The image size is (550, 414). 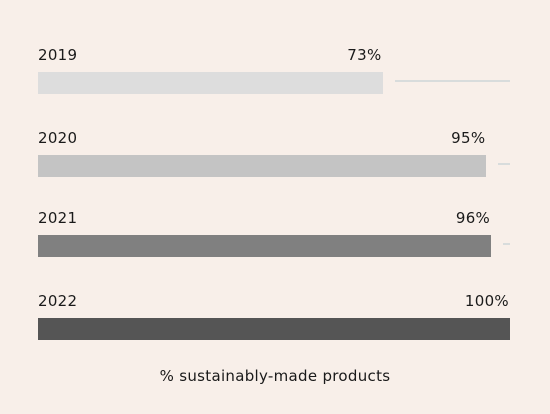 I want to click on bar-2020, so click(x=262, y=166).